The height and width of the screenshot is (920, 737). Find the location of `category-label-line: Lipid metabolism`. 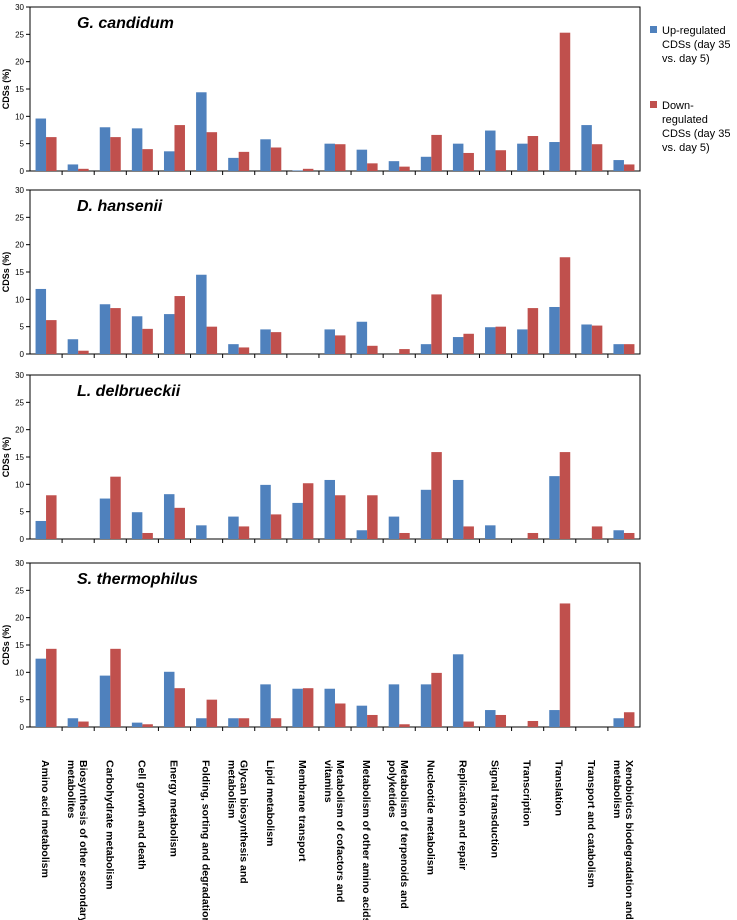

category-label-line: Lipid metabolism is located at coordinates (270, 803).